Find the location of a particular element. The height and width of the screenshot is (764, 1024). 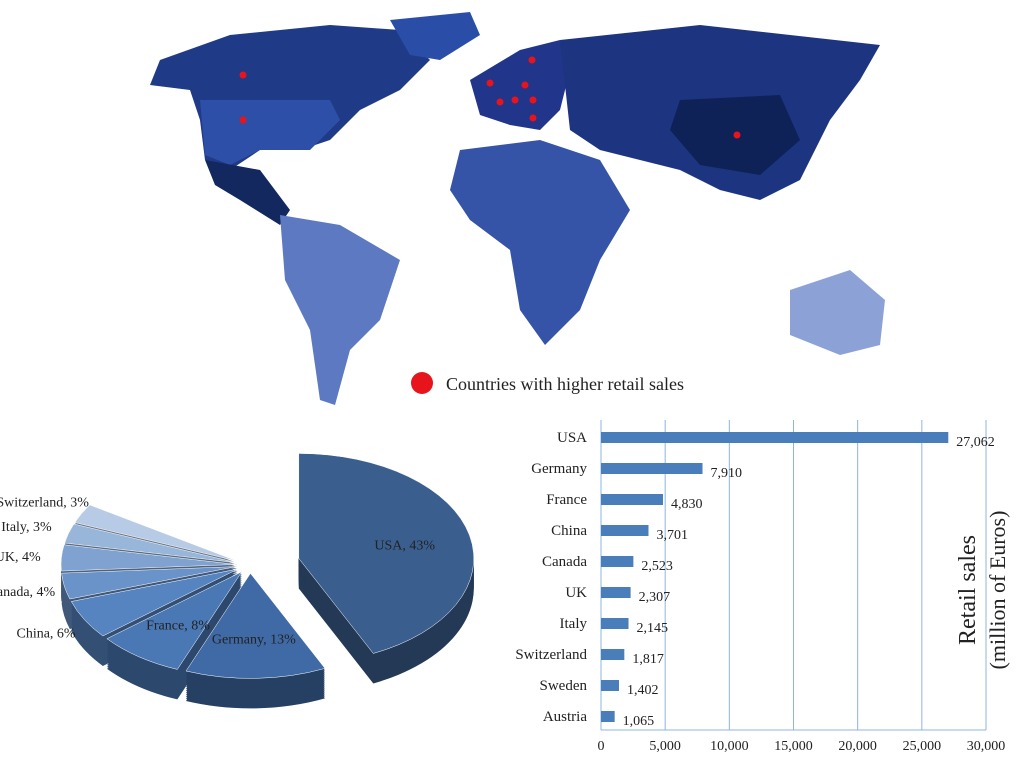

y-tick-label: UK is located at coordinates (576, 593).